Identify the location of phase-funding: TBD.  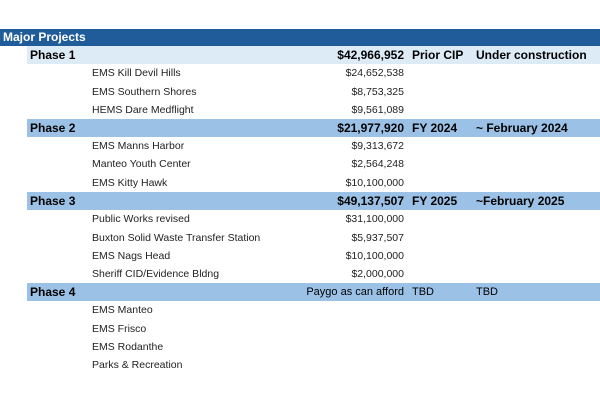
(423, 292).